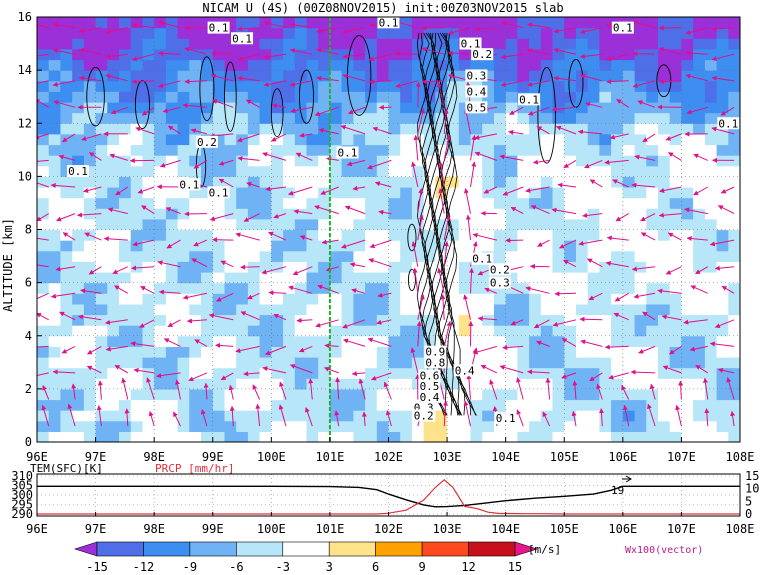 The height and width of the screenshot is (575, 767). Describe the element at coordinates (506, 418) in the screenshot. I see `contour-label-text: 0.1` at that location.